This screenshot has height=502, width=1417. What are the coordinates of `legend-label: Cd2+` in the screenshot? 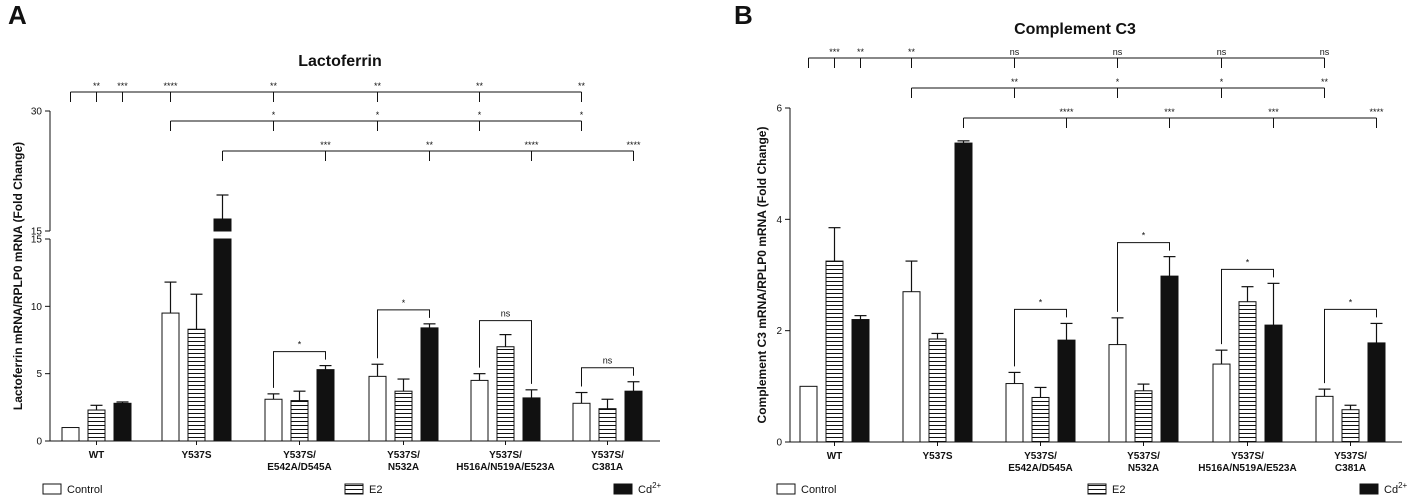 It's located at (650, 488).